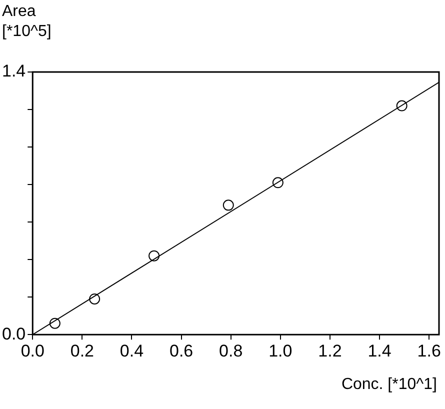  I want to click on x-tick-label: 0.0, so click(32, 350).